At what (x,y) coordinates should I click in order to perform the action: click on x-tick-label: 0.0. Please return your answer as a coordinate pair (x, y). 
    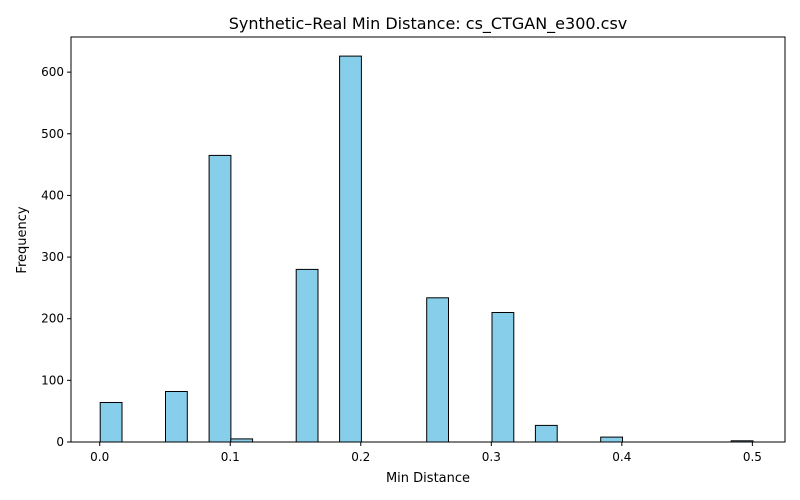
    Looking at the image, I should click on (99, 457).